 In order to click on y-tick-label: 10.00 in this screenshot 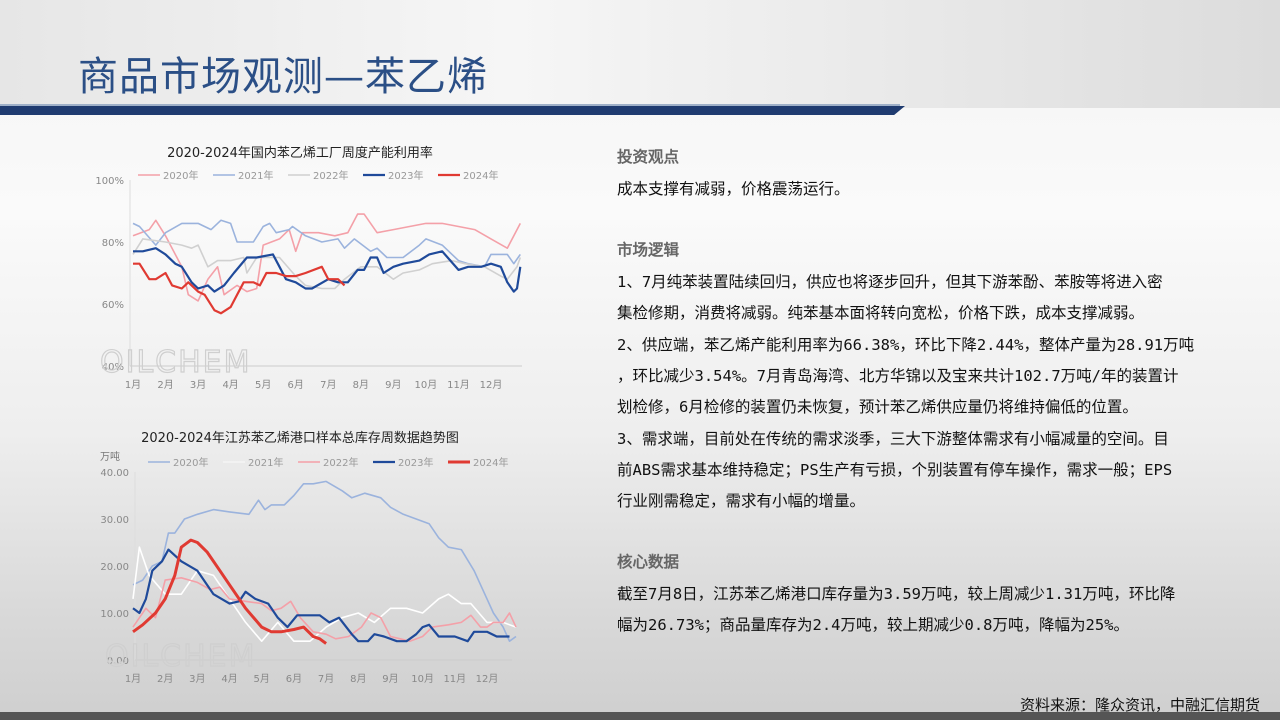, I will do `click(114, 614)`.